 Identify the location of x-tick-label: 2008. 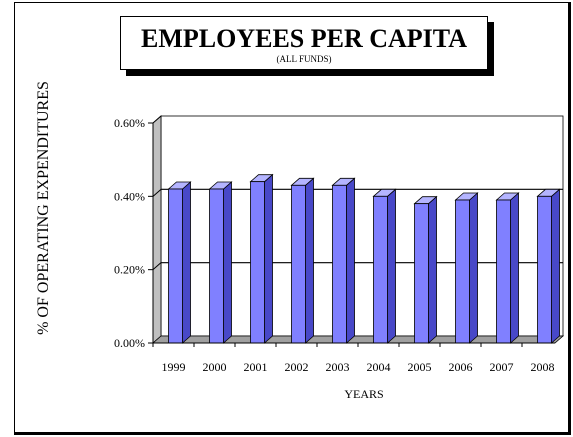
(543, 367).